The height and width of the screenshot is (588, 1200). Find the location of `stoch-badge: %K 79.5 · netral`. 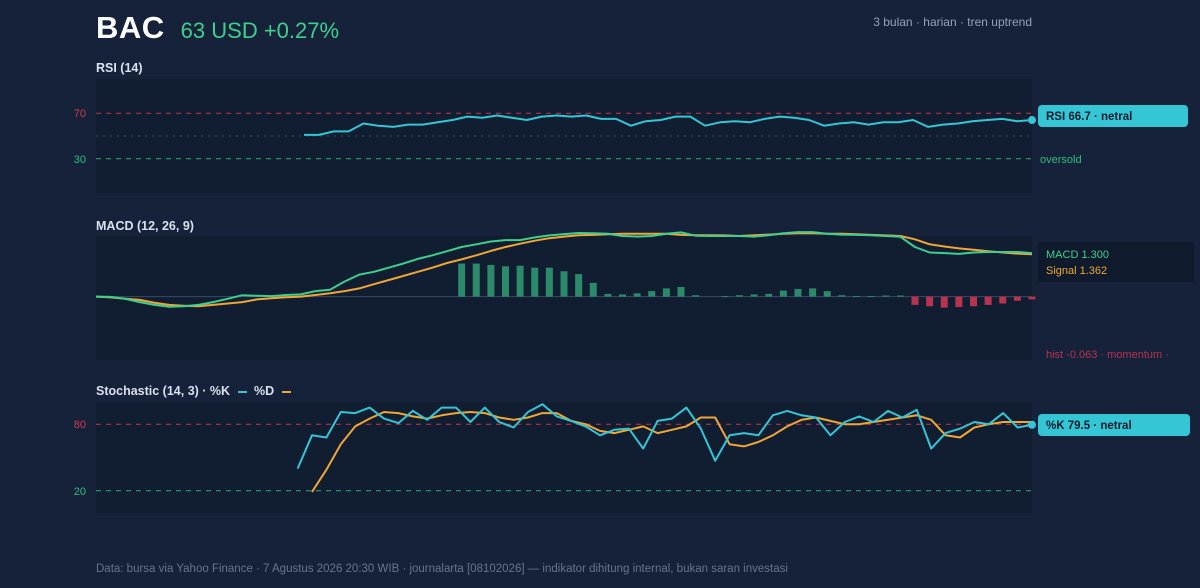

stoch-badge: %K 79.5 · netral is located at coordinates (1089, 426).